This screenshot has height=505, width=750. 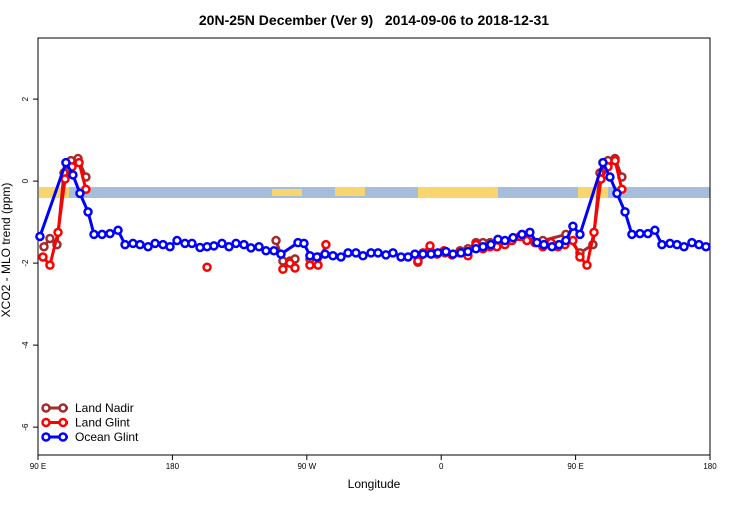 What do you see at coordinates (306, 466) in the screenshot?
I see `x-tick-label: 90 W` at bounding box center [306, 466].